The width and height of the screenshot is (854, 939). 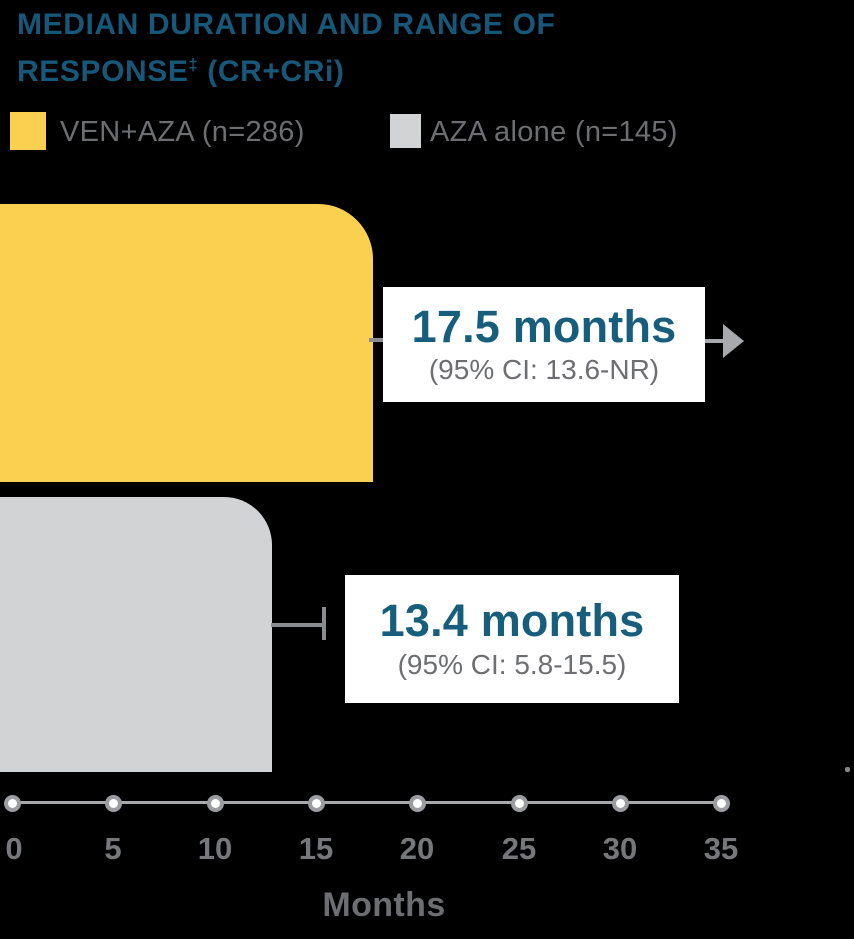 What do you see at coordinates (215, 848) in the screenshot?
I see `axis-tick-label: 10` at bounding box center [215, 848].